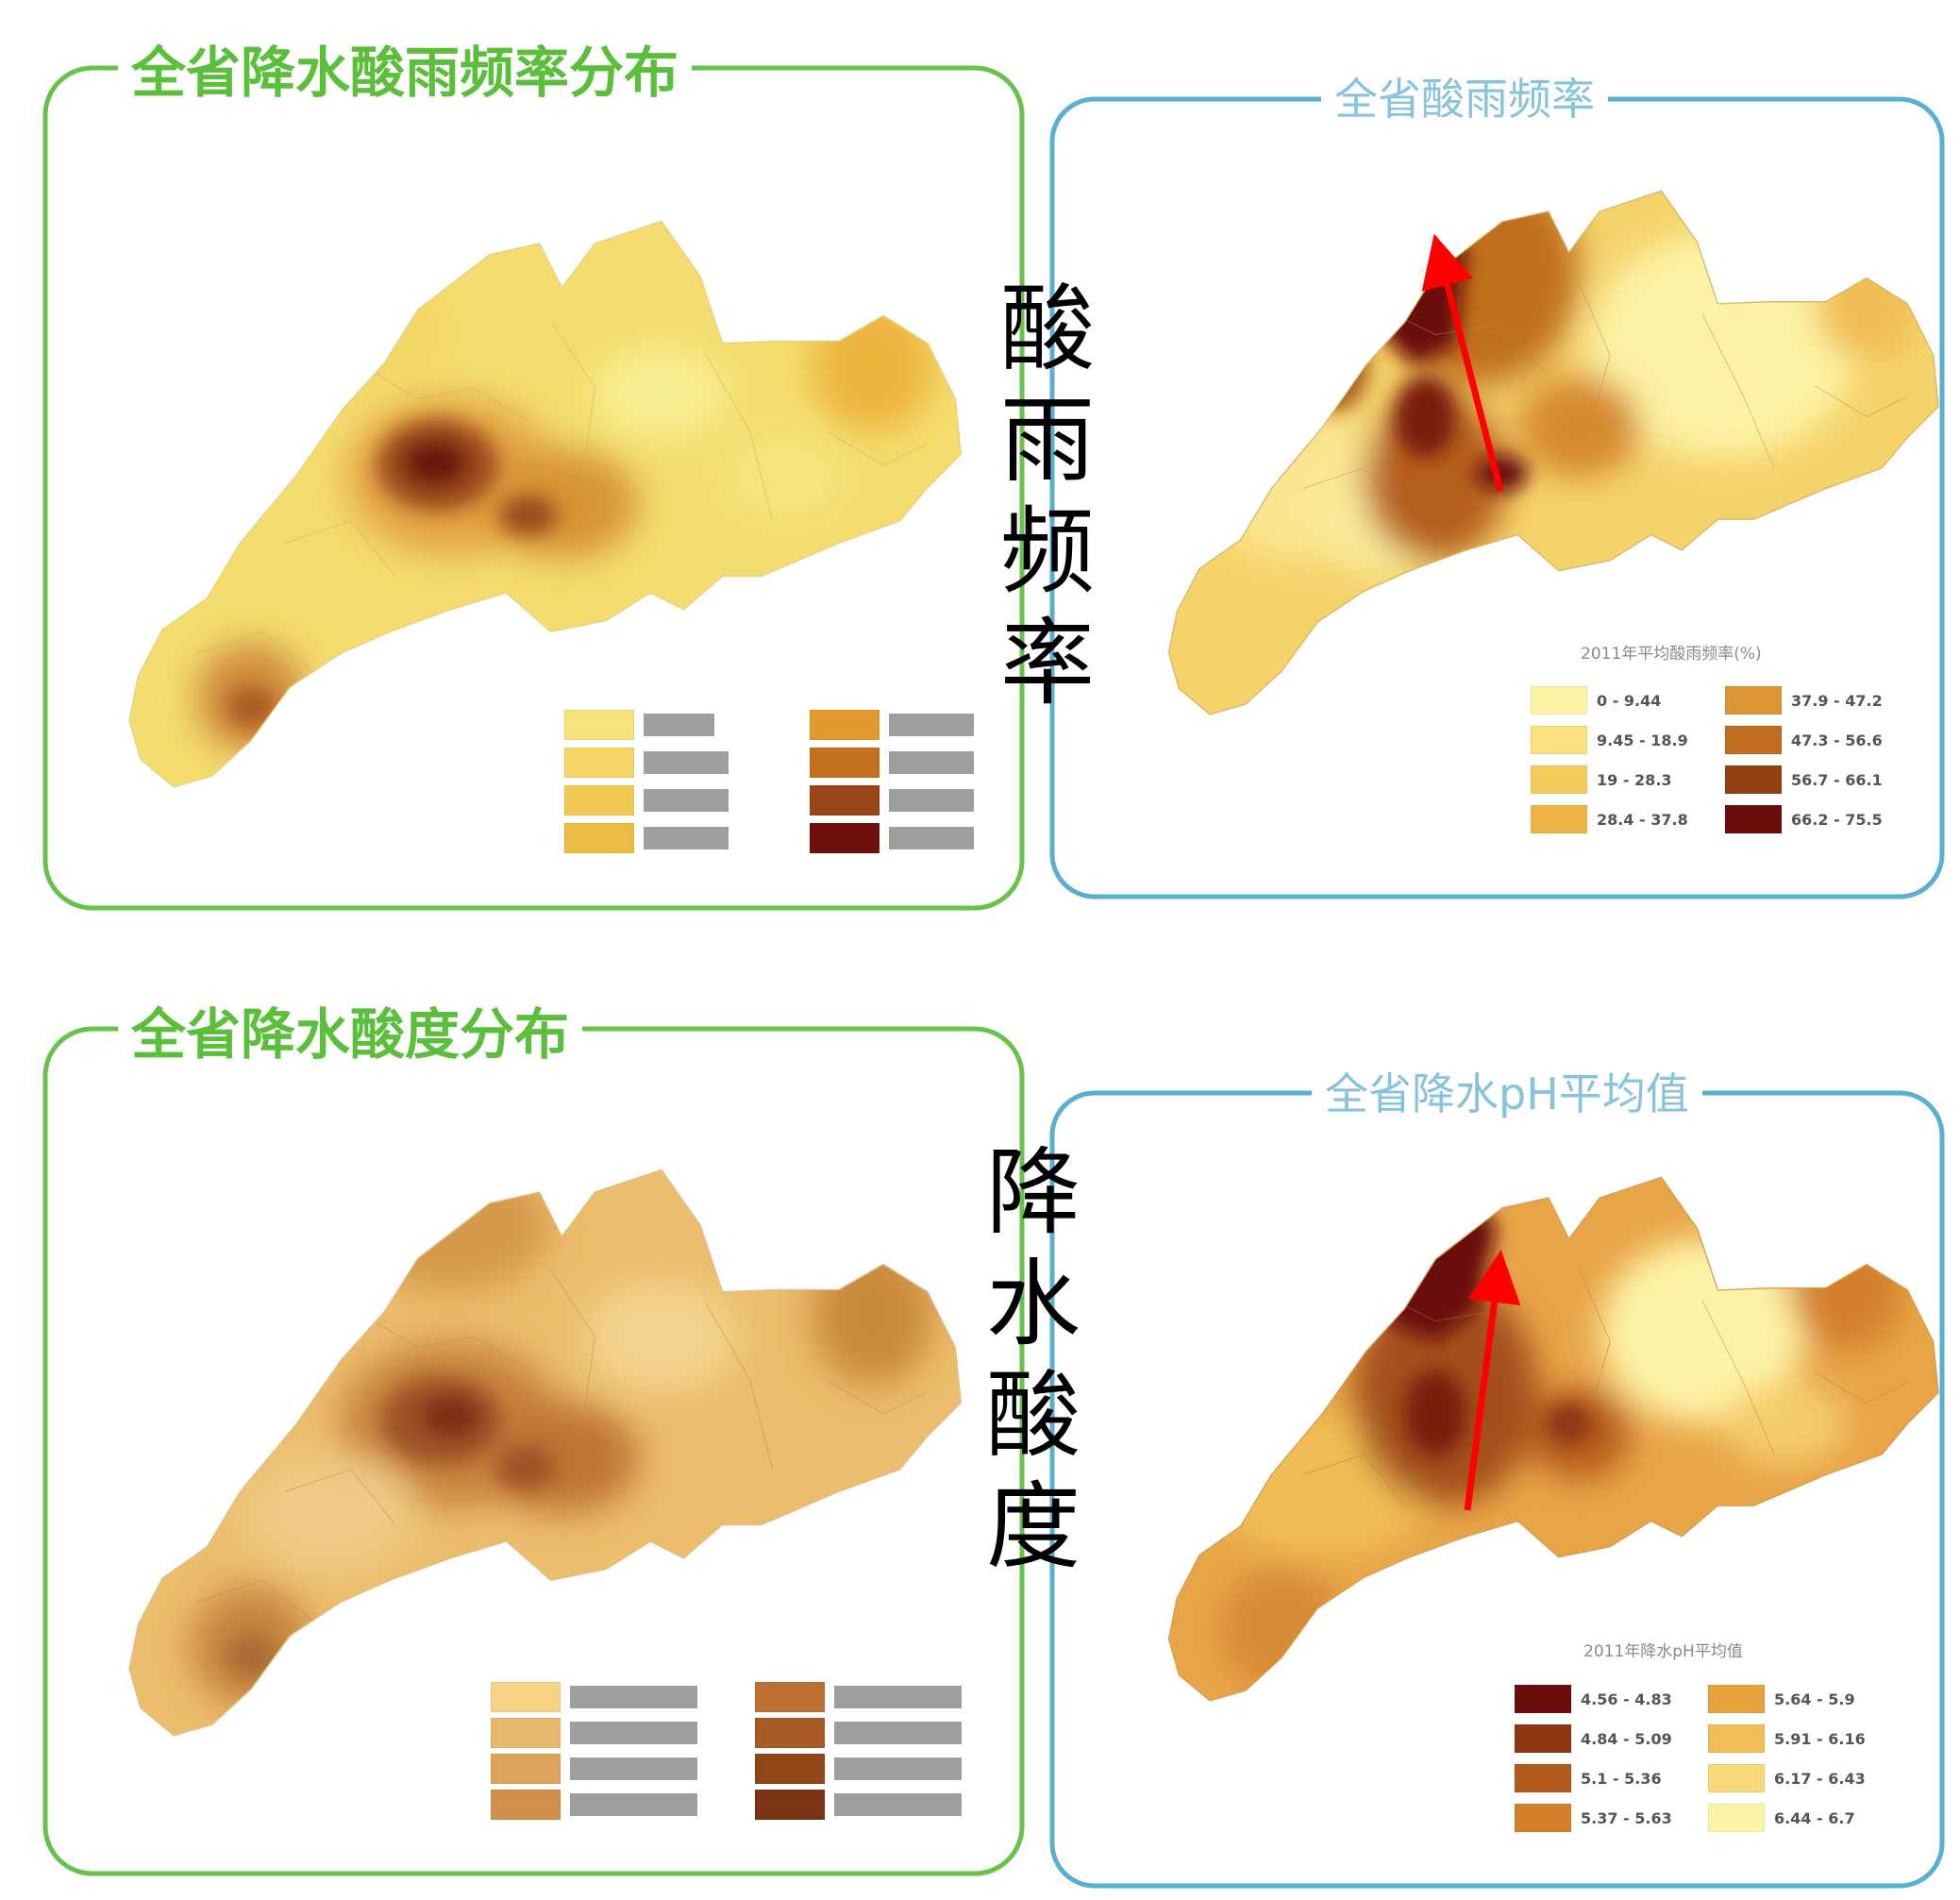  Describe the element at coordinates (1815, 1699) in the screenshot. I see `legend-label: 5.64 - 5.9` at that location.